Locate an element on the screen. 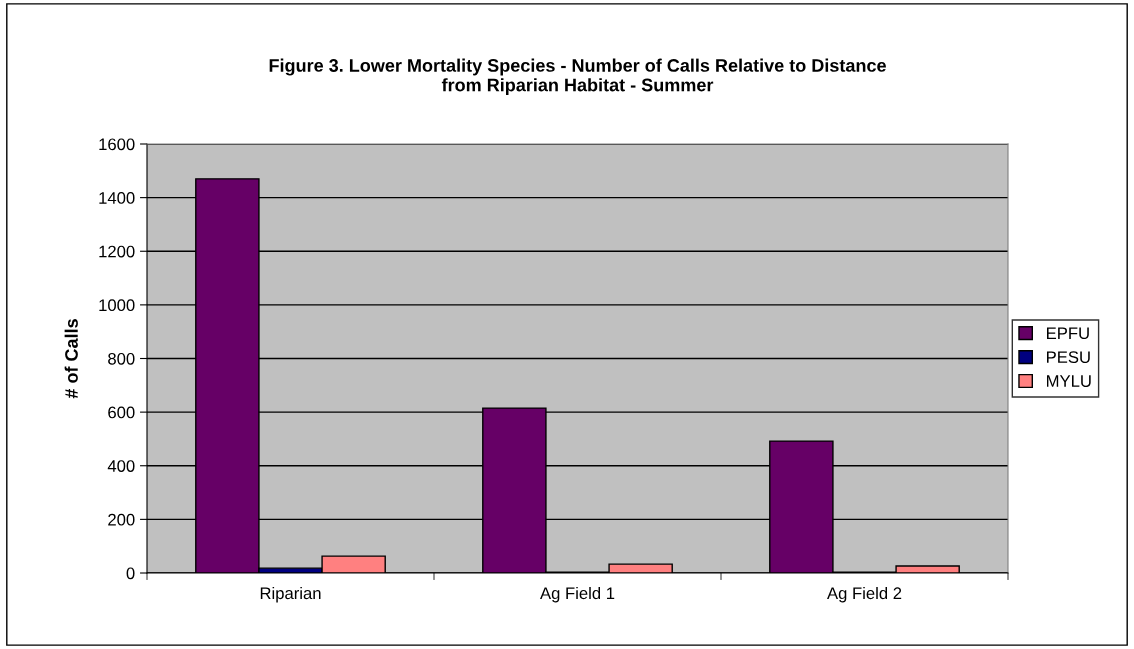 The width and height of the screenshot is (1134, 649). legend-label: EPFU is located at coordinates (1068, 333).